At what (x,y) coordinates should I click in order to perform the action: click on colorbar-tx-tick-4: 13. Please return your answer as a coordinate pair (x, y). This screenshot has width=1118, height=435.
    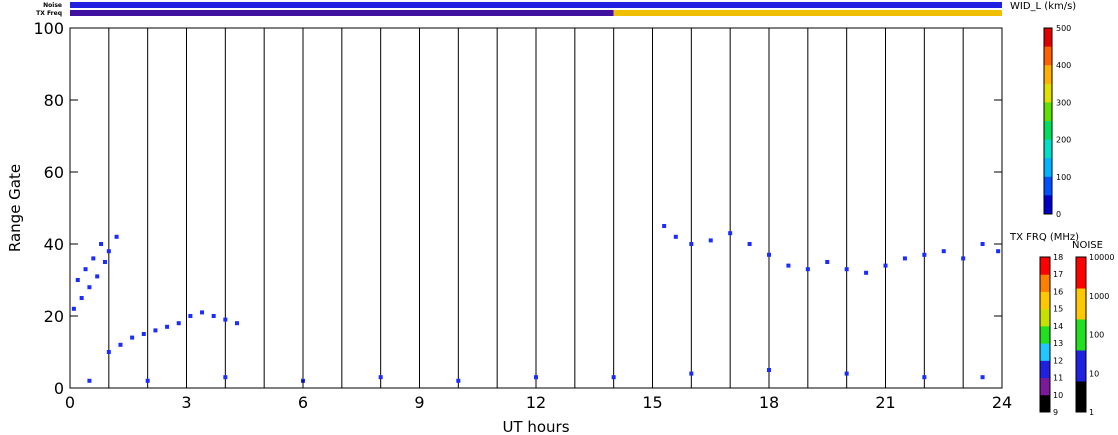
    Looking at the image, I should click on (1058, 343).